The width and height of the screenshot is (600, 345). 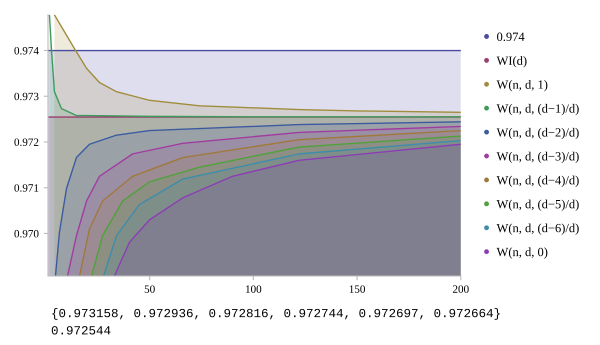 What do you see at coordinates (511, 62) in the screenshot?
I see `legend-label: WI(d)` at bounding box center [511, 62].